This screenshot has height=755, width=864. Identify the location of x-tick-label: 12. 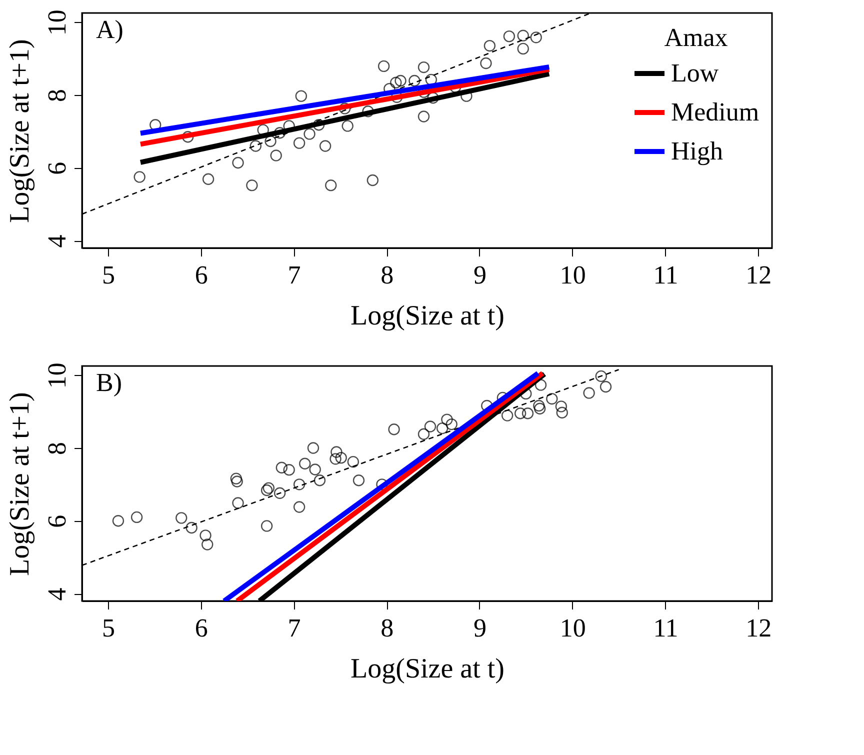
(759, 275).